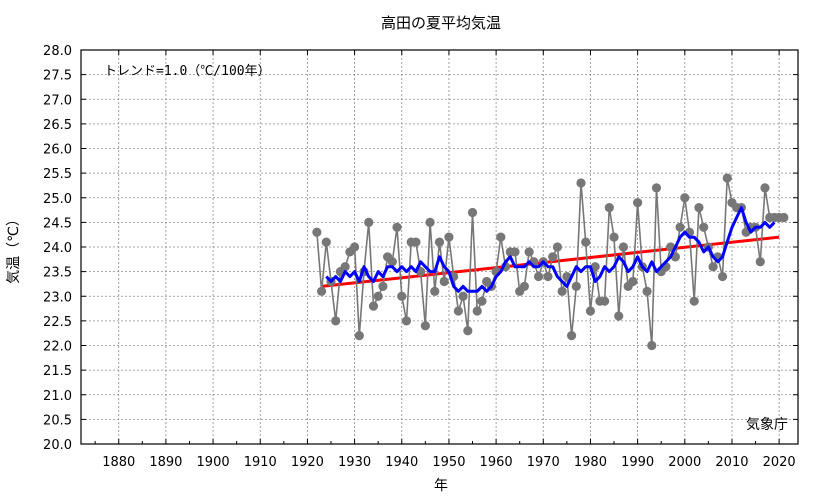  Describe the element at coordinates (684, 462) in the screenshot. I see `x-tick-label: 2000` at that location.